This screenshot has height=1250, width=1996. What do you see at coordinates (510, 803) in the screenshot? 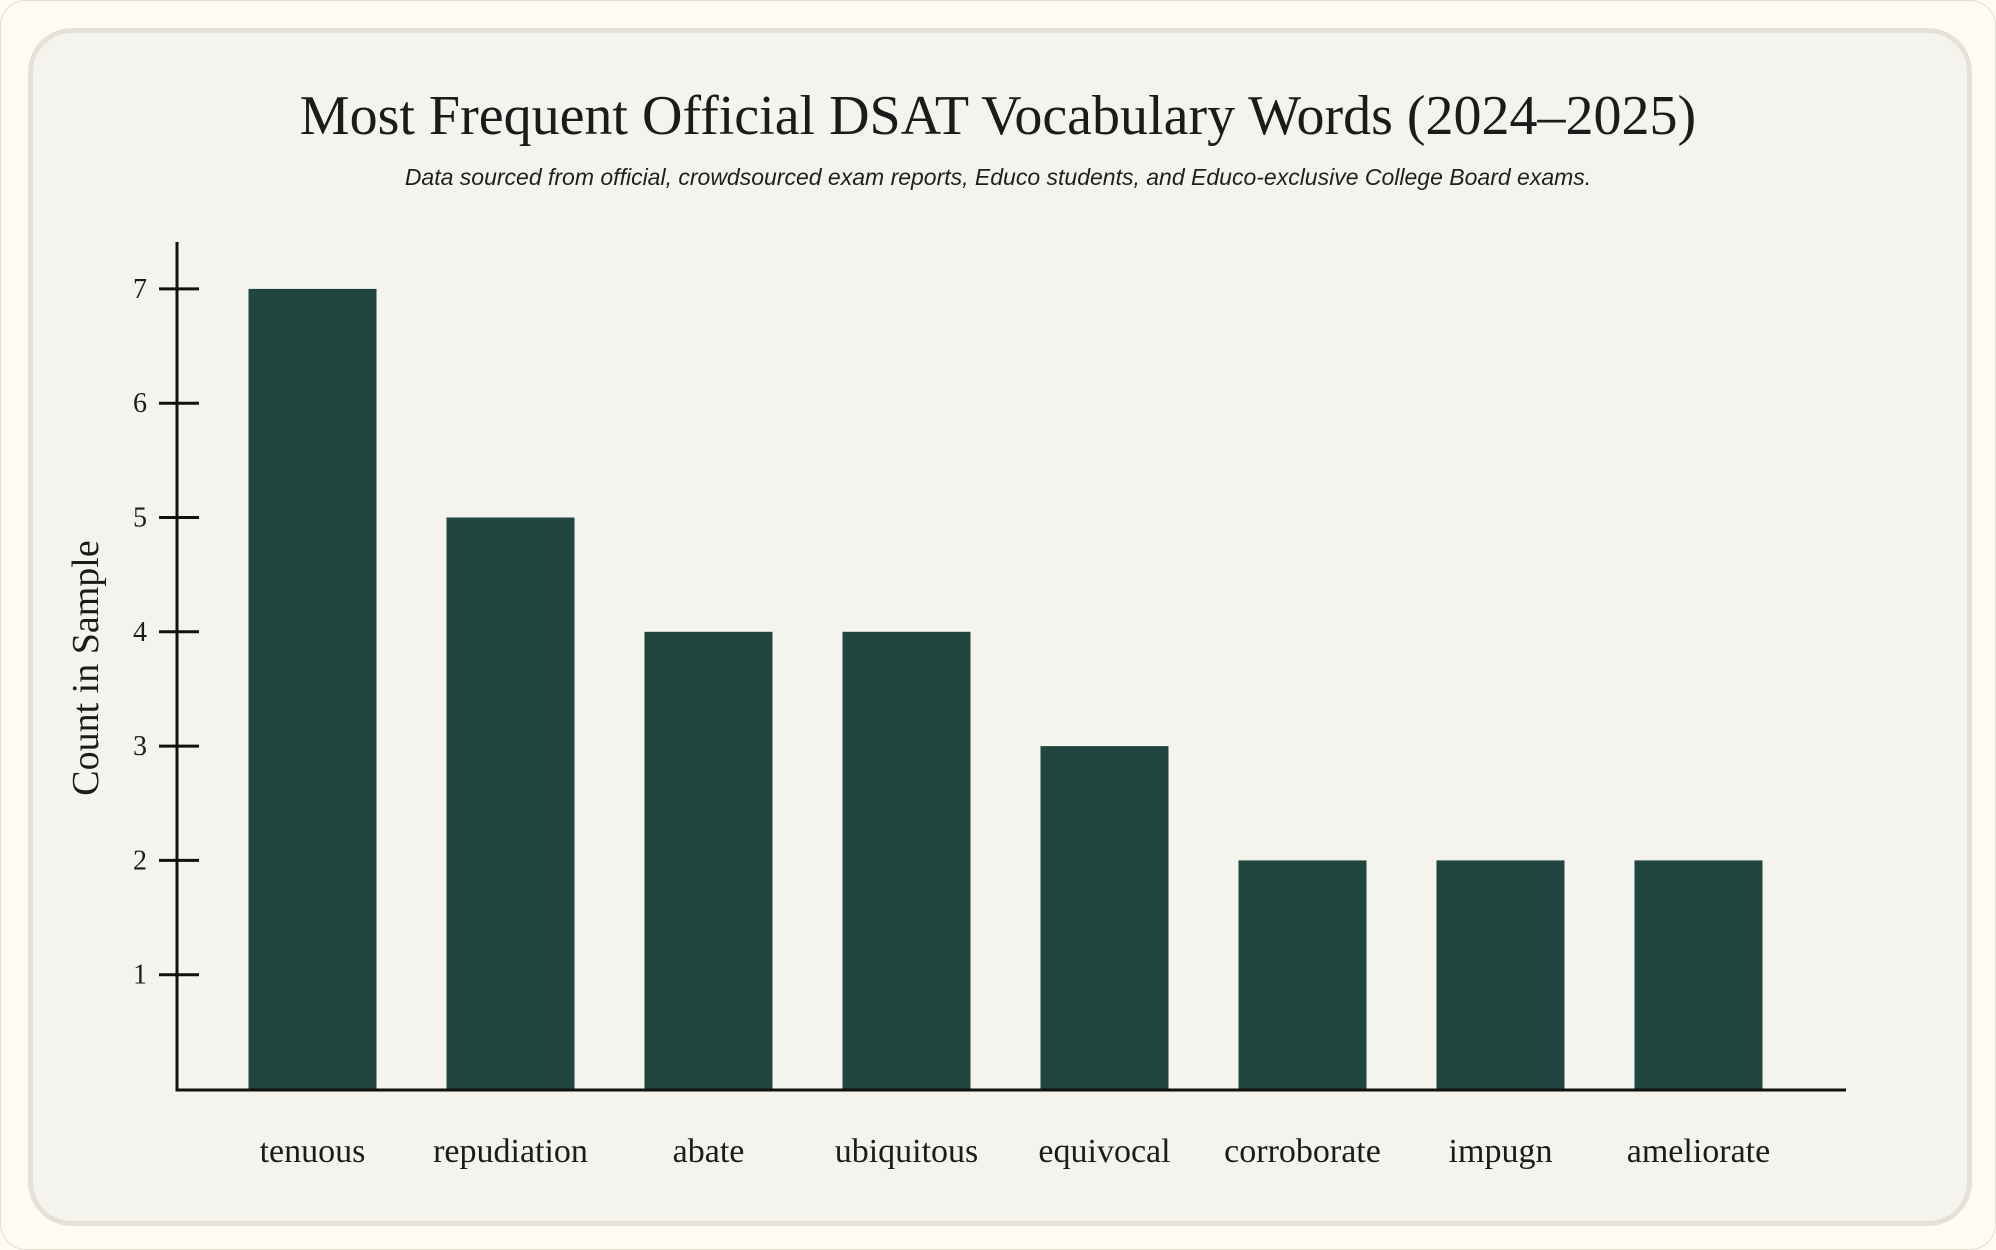
I see `bar-repudiation` at bounding box center [510, 803].